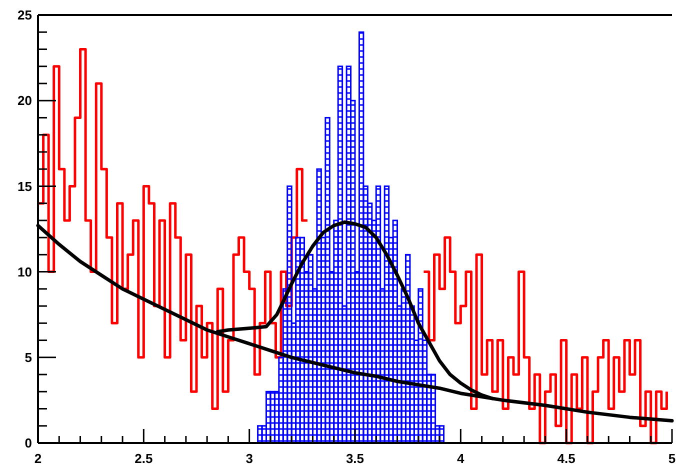 This screenshot has width=676, height=470. What do you see at coordinates (566, 458) in the screenshot?
I see `x-tick-label: 4.5` at bounding box center [566, 458].